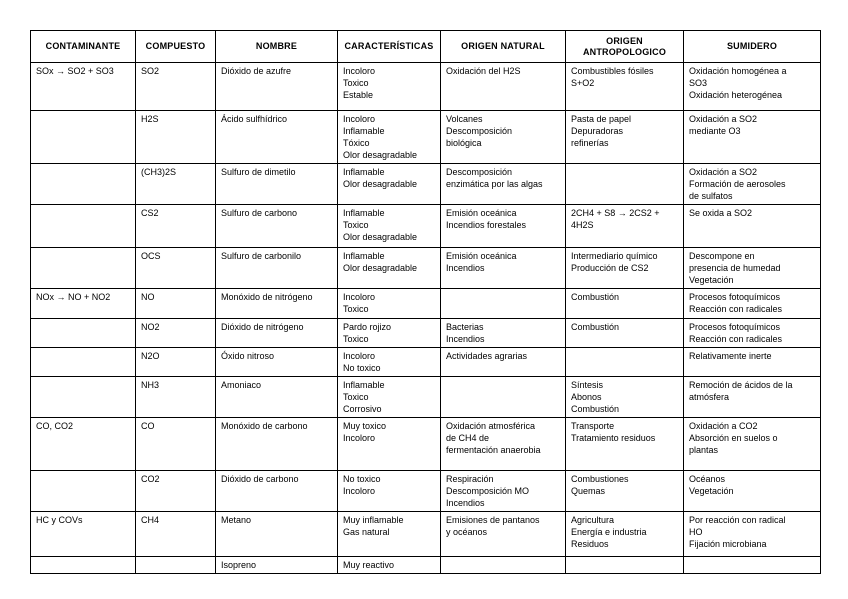  I want to click on cell-line: Vegetación, so click(711, 491).